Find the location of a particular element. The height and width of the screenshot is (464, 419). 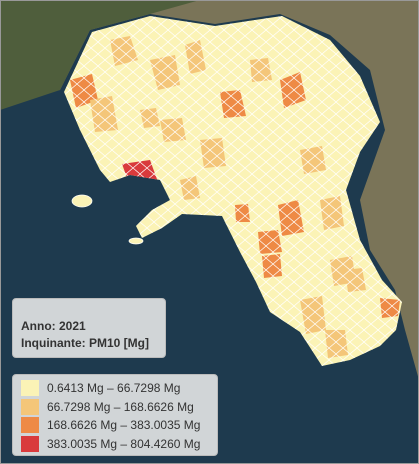

legend-label: 168.6626 Mg – 383.0035 Mg is located at coordinates (124, 425).